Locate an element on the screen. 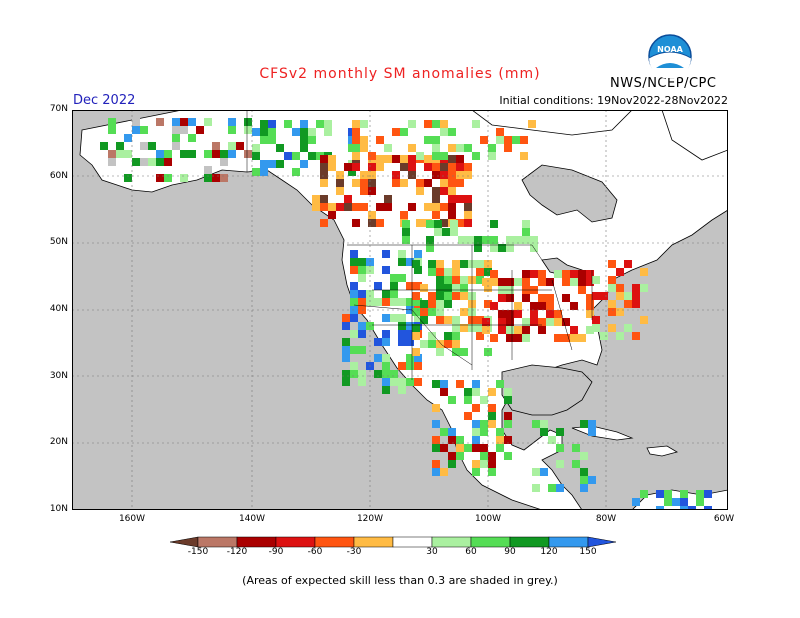 The image size is (800, 618). lat-label-20n: 20N is located at coordinates (58, 442).